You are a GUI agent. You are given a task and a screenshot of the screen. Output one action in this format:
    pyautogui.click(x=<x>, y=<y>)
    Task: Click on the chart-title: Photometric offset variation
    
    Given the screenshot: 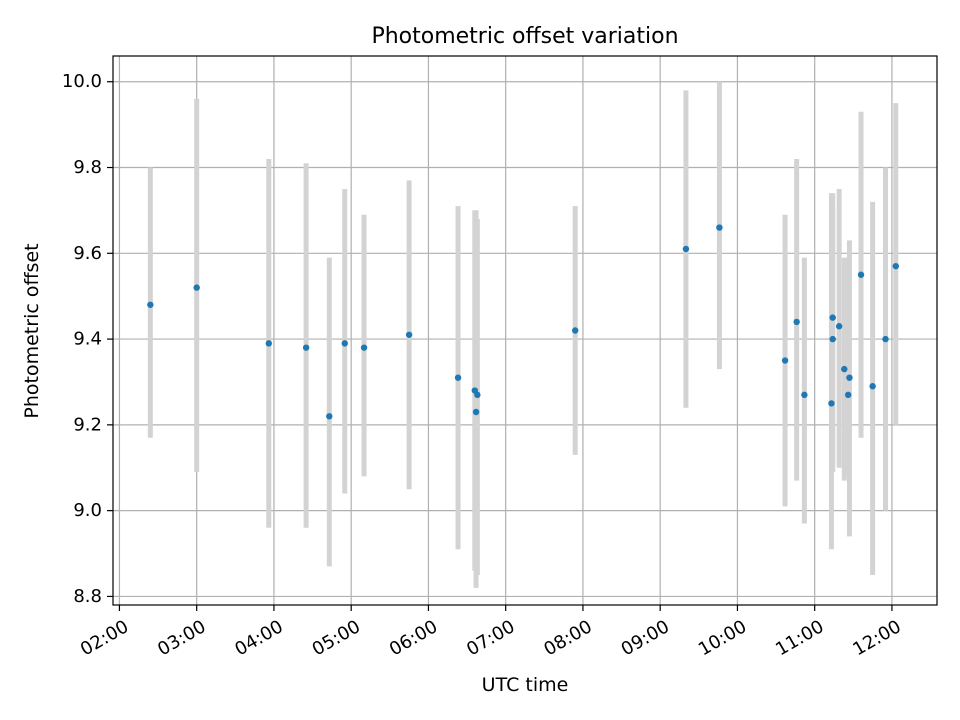 What is the action you would take?
    pyautogui.click(x=524, y=36)
    